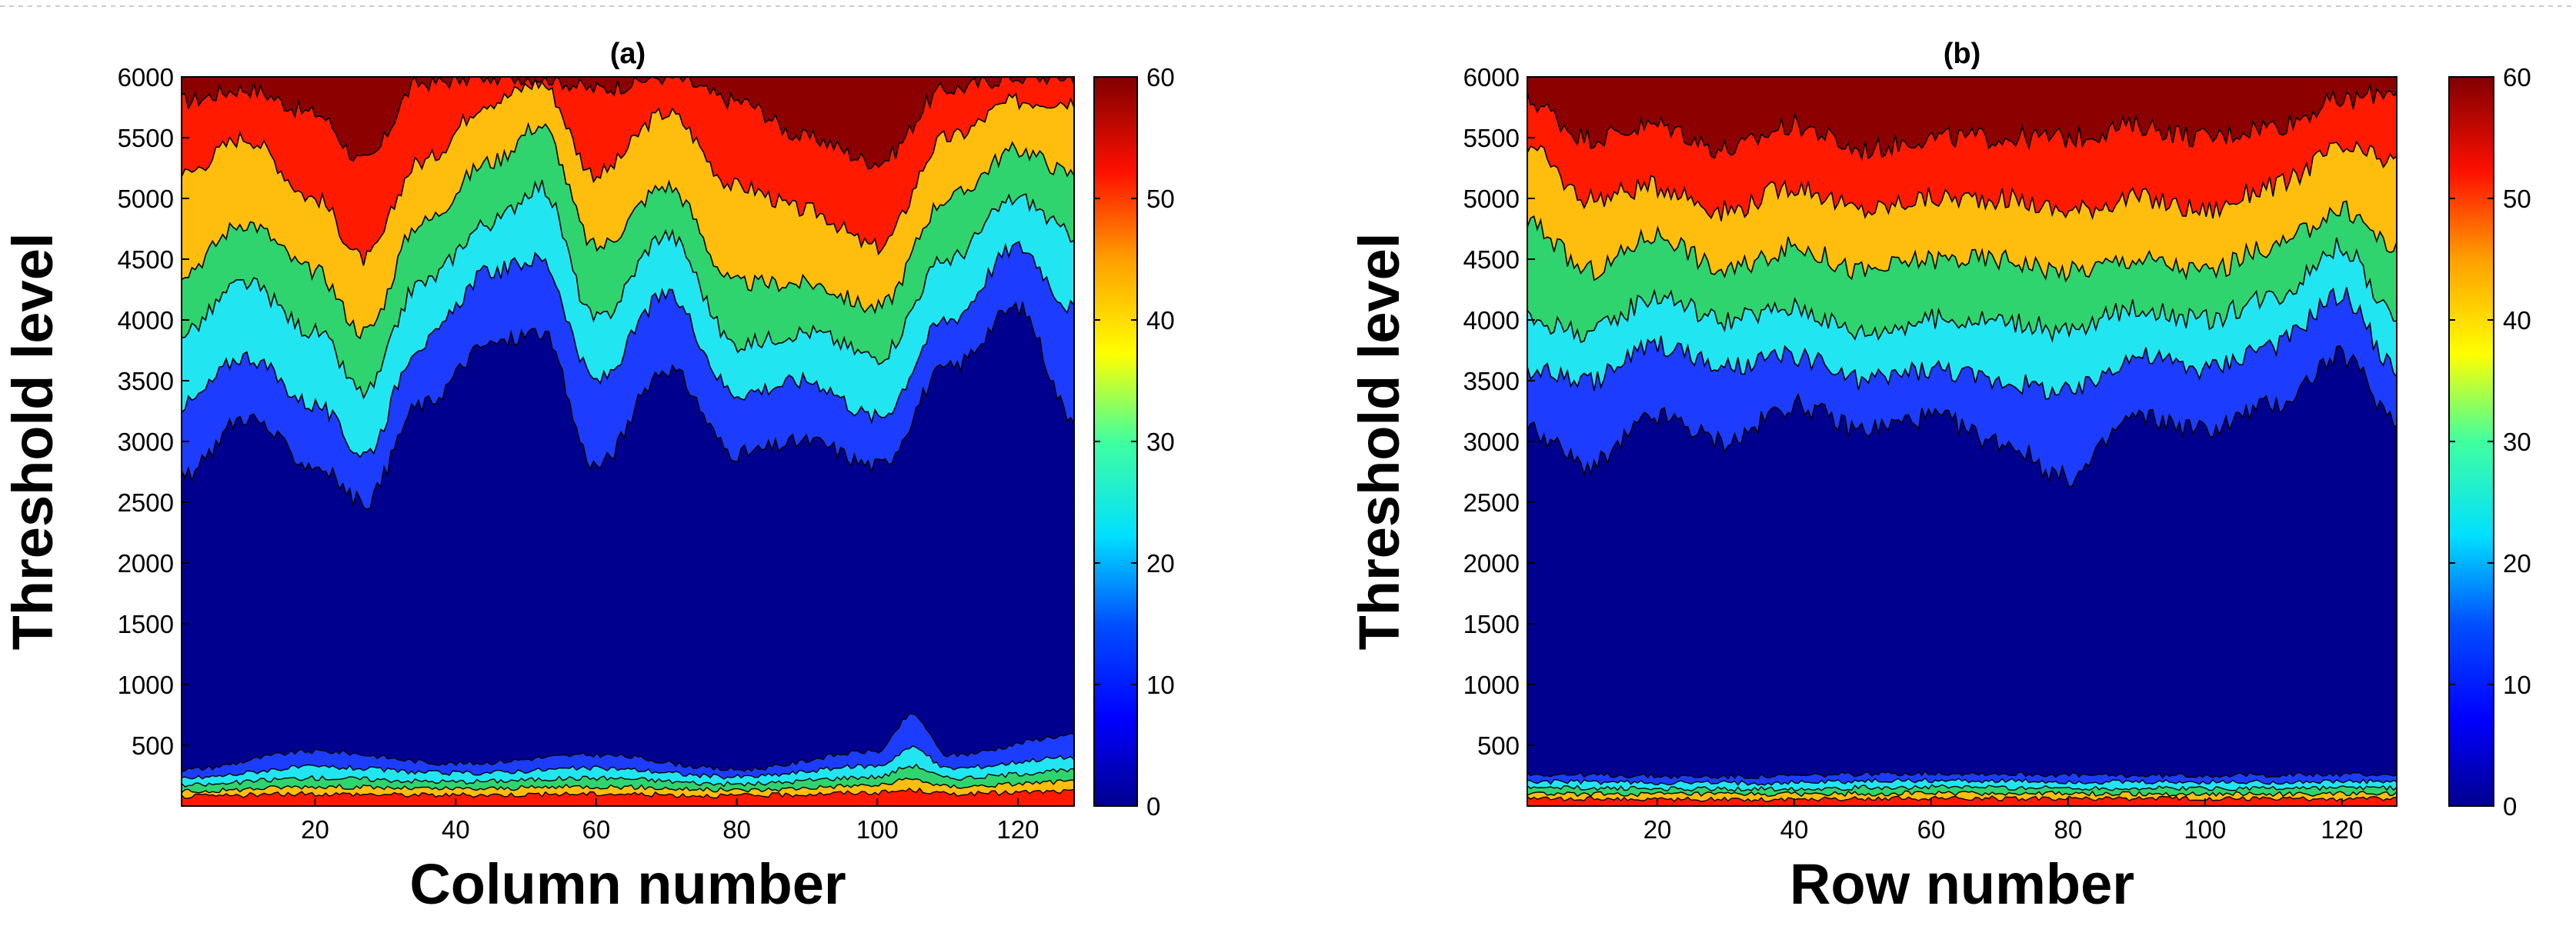 The width and height of the screenshot is (2576, 936). Describe the element at coordinates (1962, 884) in the screenshot. I see `x-axis-title: Row number` at that location.